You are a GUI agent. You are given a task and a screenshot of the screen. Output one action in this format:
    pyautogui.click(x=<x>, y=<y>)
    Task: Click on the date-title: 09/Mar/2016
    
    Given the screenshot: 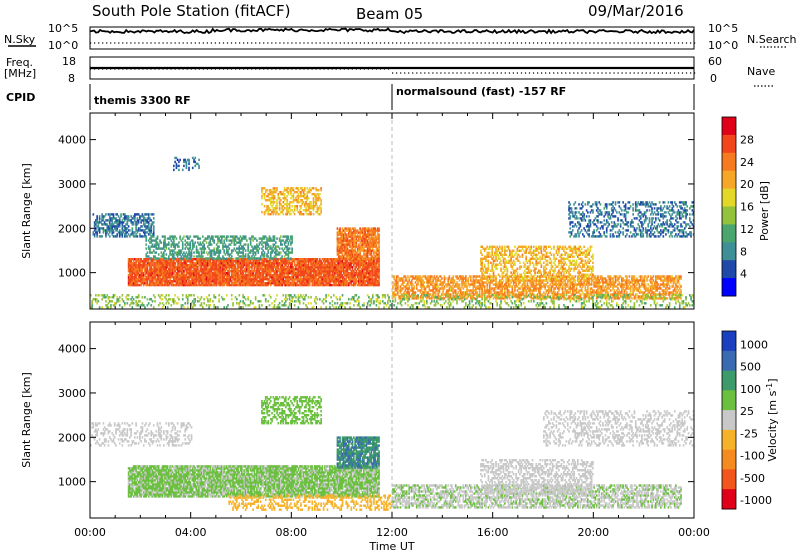 What is the action you would take?
    pyautogui.click(x=636, y=11)
    